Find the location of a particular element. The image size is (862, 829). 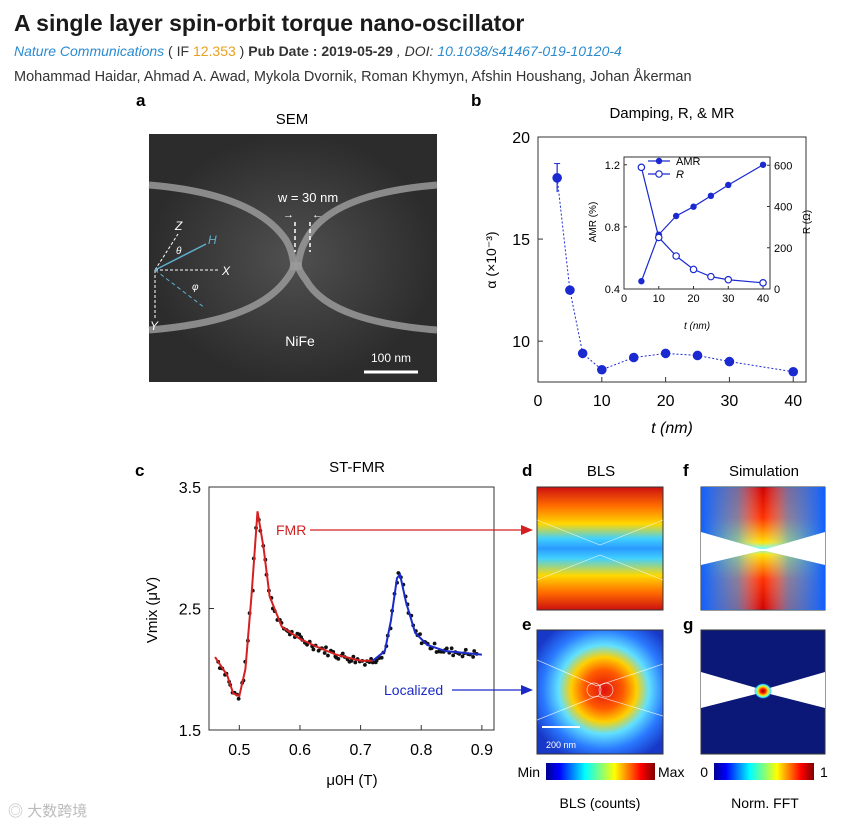

b-ytick-label: 10 is located at coordinates (521, 342).